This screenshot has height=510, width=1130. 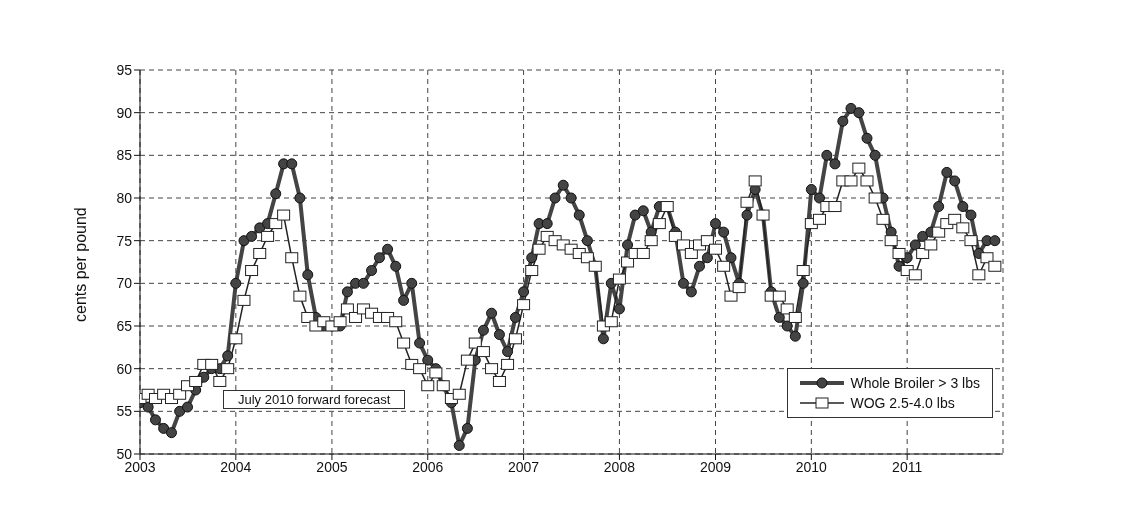 What do you see at coordinates (715, 466) in the screenshot?
I see `x-tick-label: 2009` at bounding box center [715, 466].